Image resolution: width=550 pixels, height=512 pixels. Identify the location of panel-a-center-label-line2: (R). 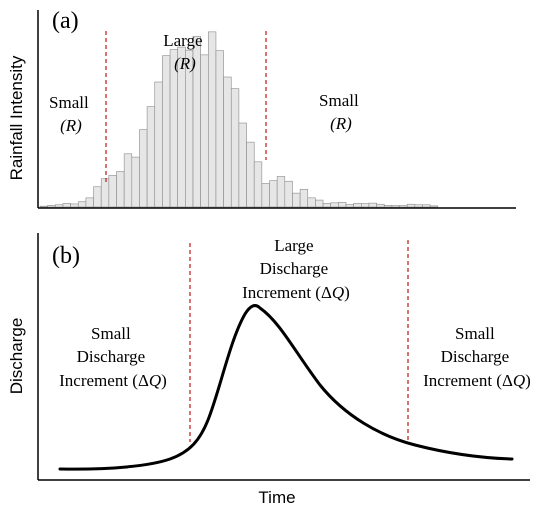
(185, 63).